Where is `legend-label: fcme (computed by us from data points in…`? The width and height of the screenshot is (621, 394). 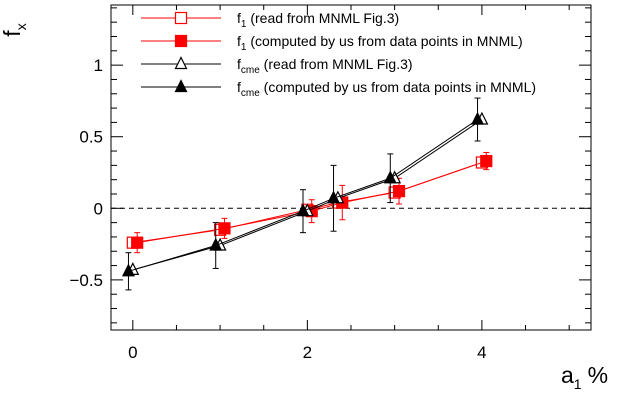
legend-label: fcme (computed by us from data points in… is located at coordinates (386, 89).